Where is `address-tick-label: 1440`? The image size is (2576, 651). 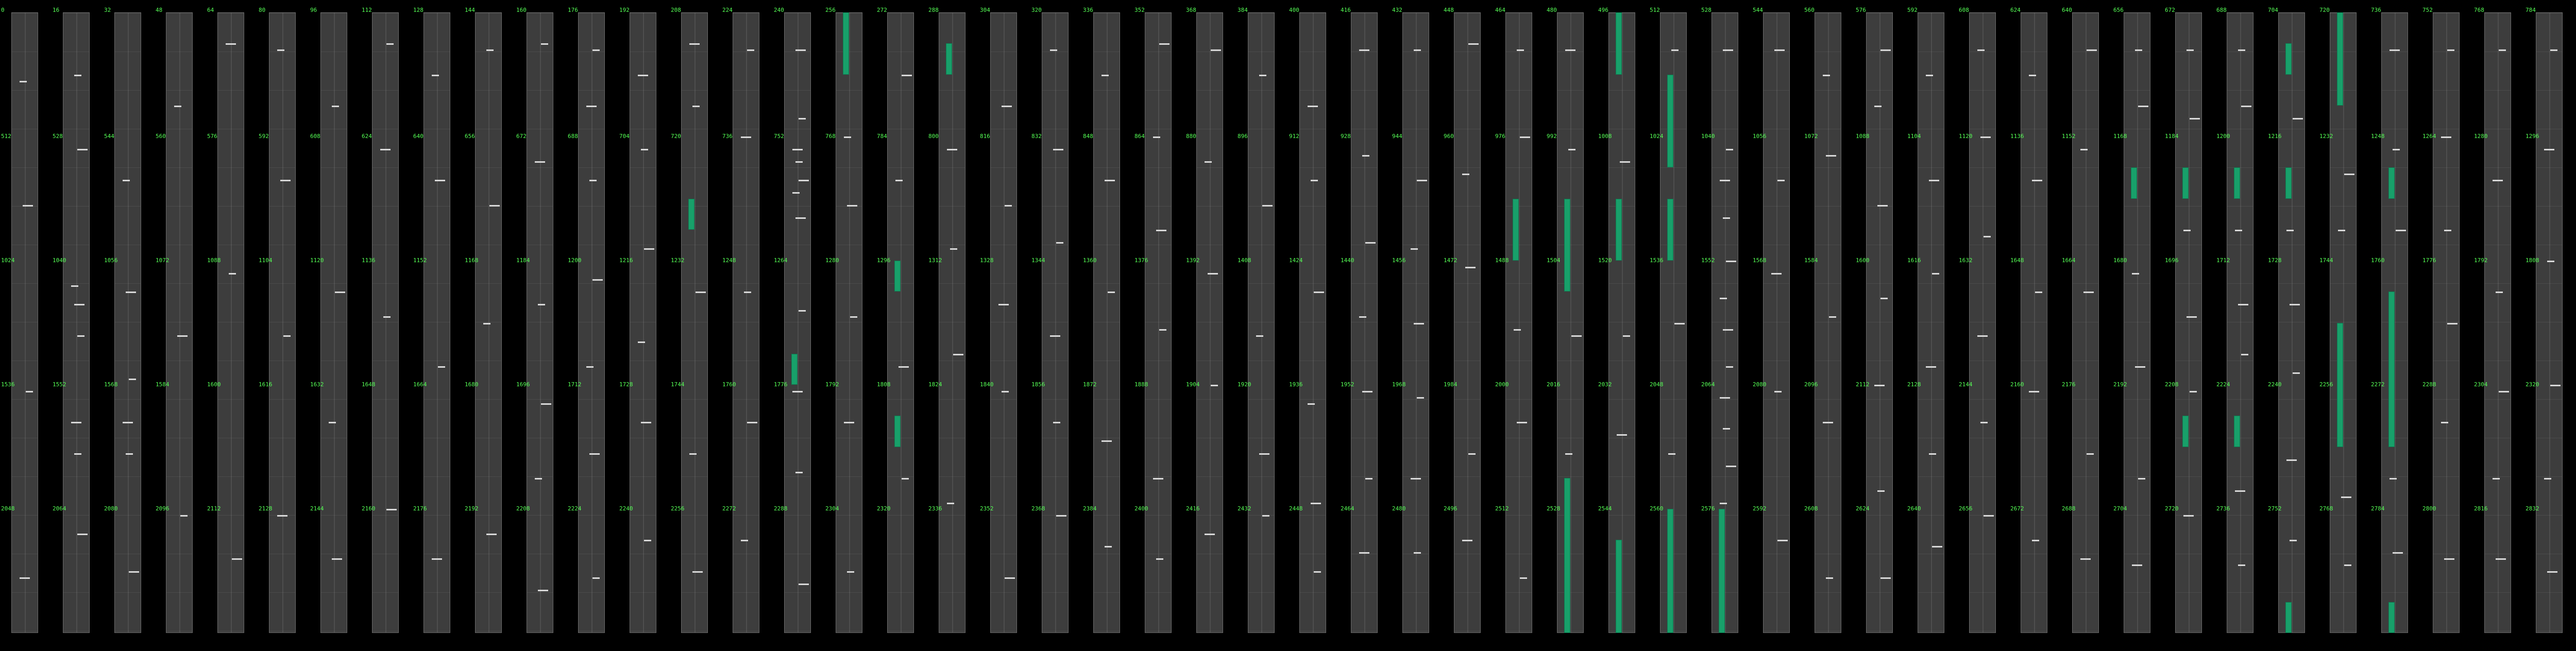 address-tick-label: 1440 is located at coordinates (1347, 260).